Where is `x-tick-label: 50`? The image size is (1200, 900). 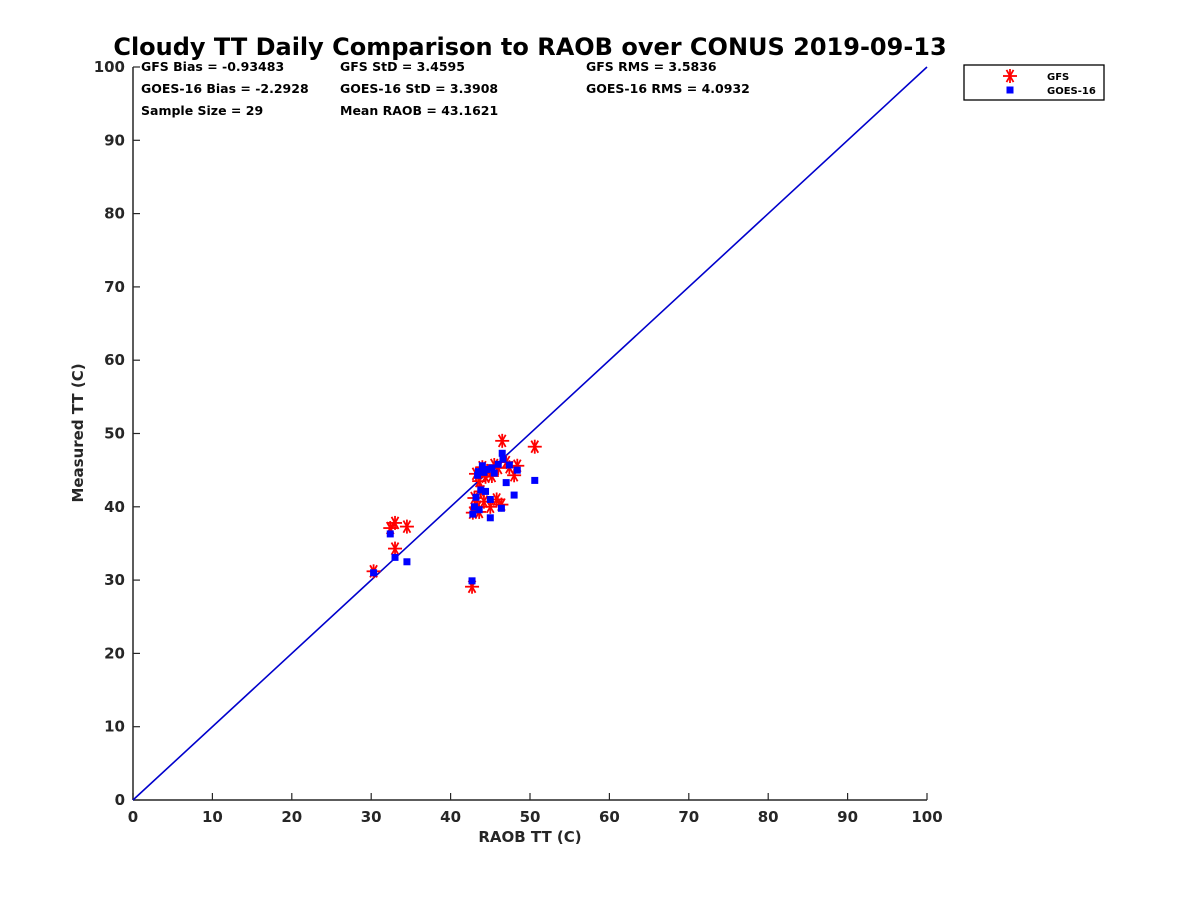
x-tick-label: 50 is located at coordinates (530, 817).